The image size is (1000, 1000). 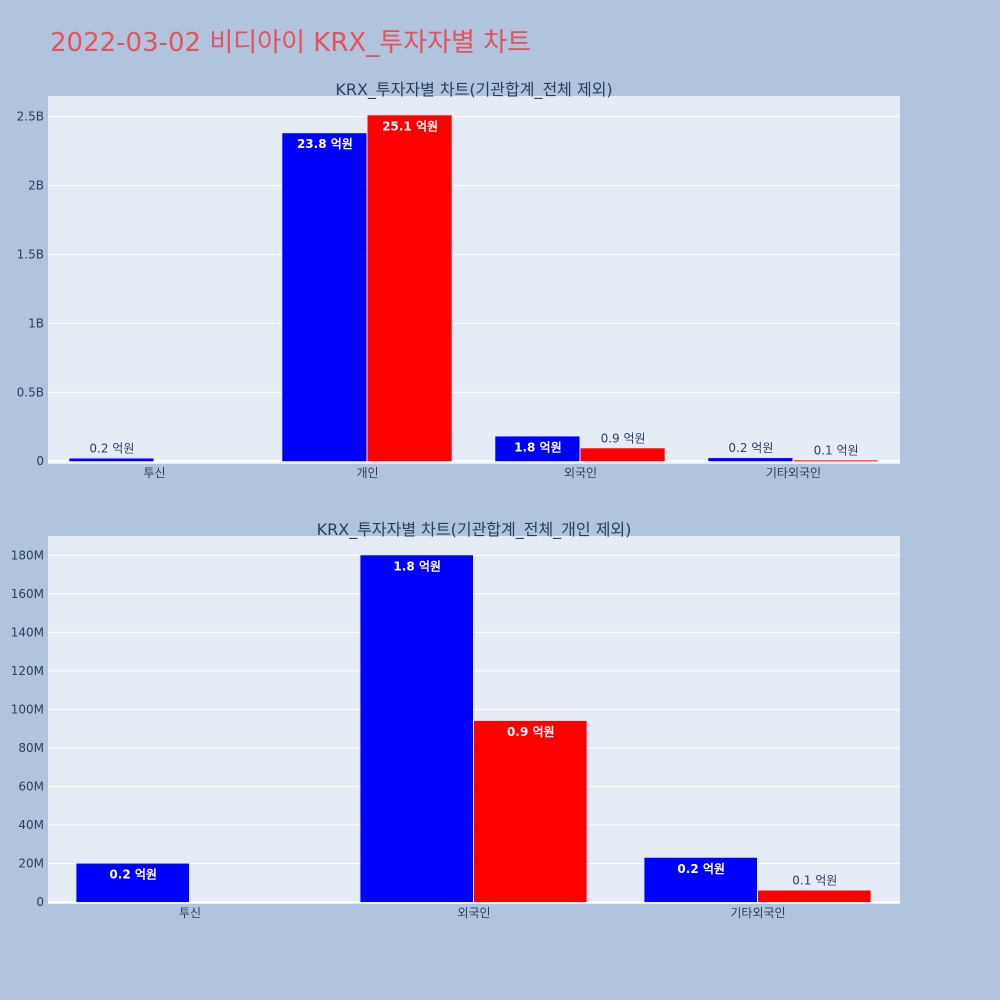 What do you see at coordinates (27, 709) in the screenshot?
I see `y-tick-label: 100M` at bounding box center [27, 709].